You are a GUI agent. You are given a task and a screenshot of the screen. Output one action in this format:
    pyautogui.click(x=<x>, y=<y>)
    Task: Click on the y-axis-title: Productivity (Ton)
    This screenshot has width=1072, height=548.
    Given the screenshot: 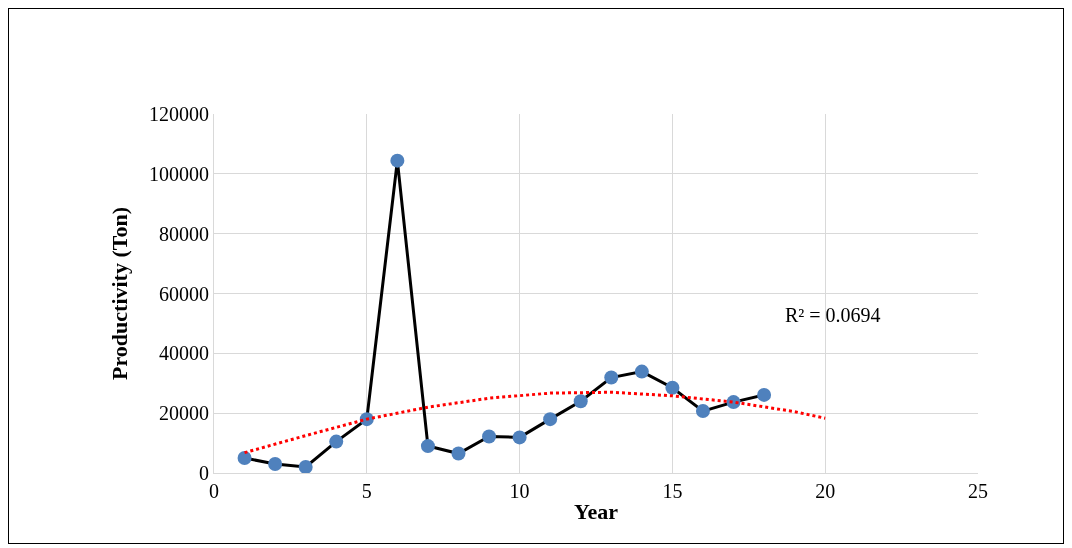 What is the action you would take?
    pyautogui.click(x=119, y=293)
    